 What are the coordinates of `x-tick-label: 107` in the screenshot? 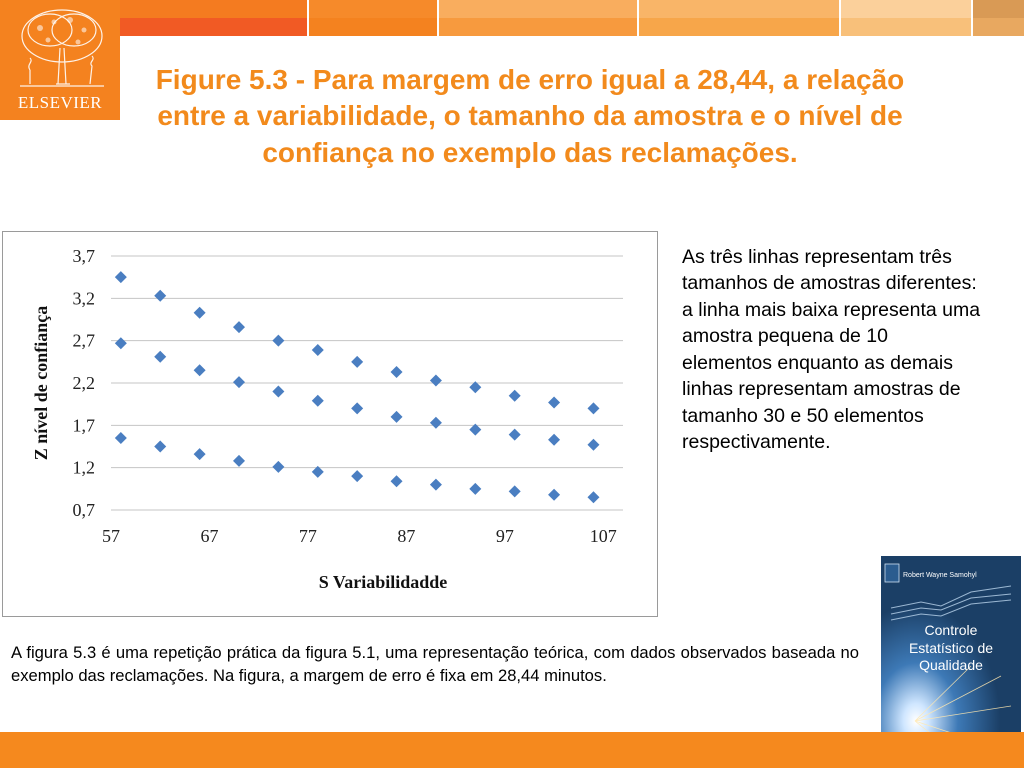 It's located at (603, 536).